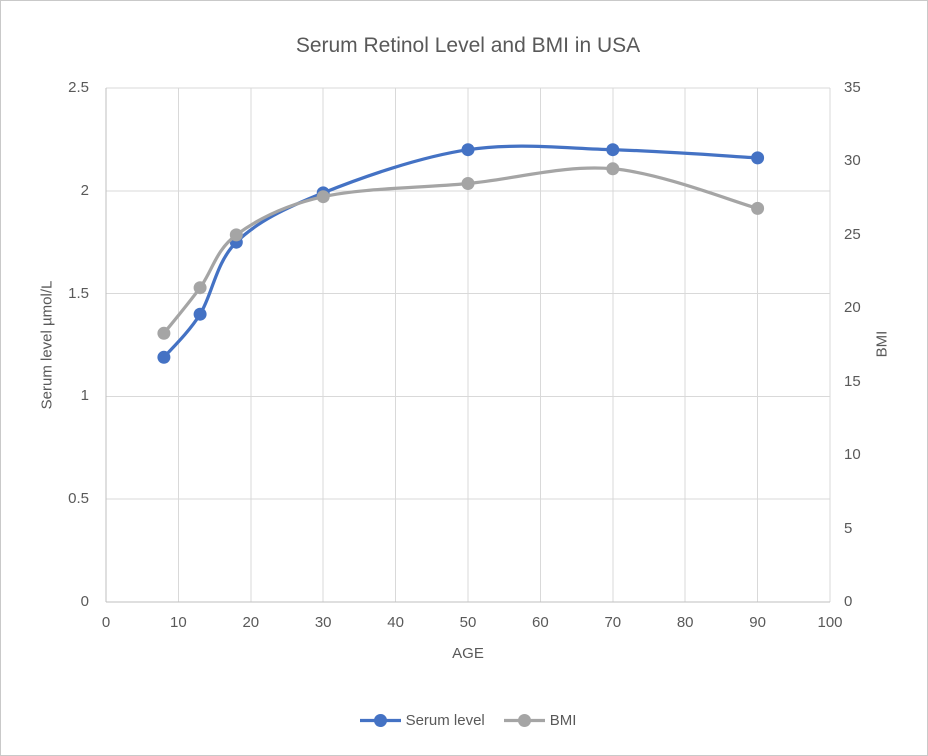 This screenshot has width=928, height=756. What do you see at coordinates (47, 345) in the screenshot?
I see `y-axis-title-left: Serum level µmol/L` at bounding box center [47, 345].